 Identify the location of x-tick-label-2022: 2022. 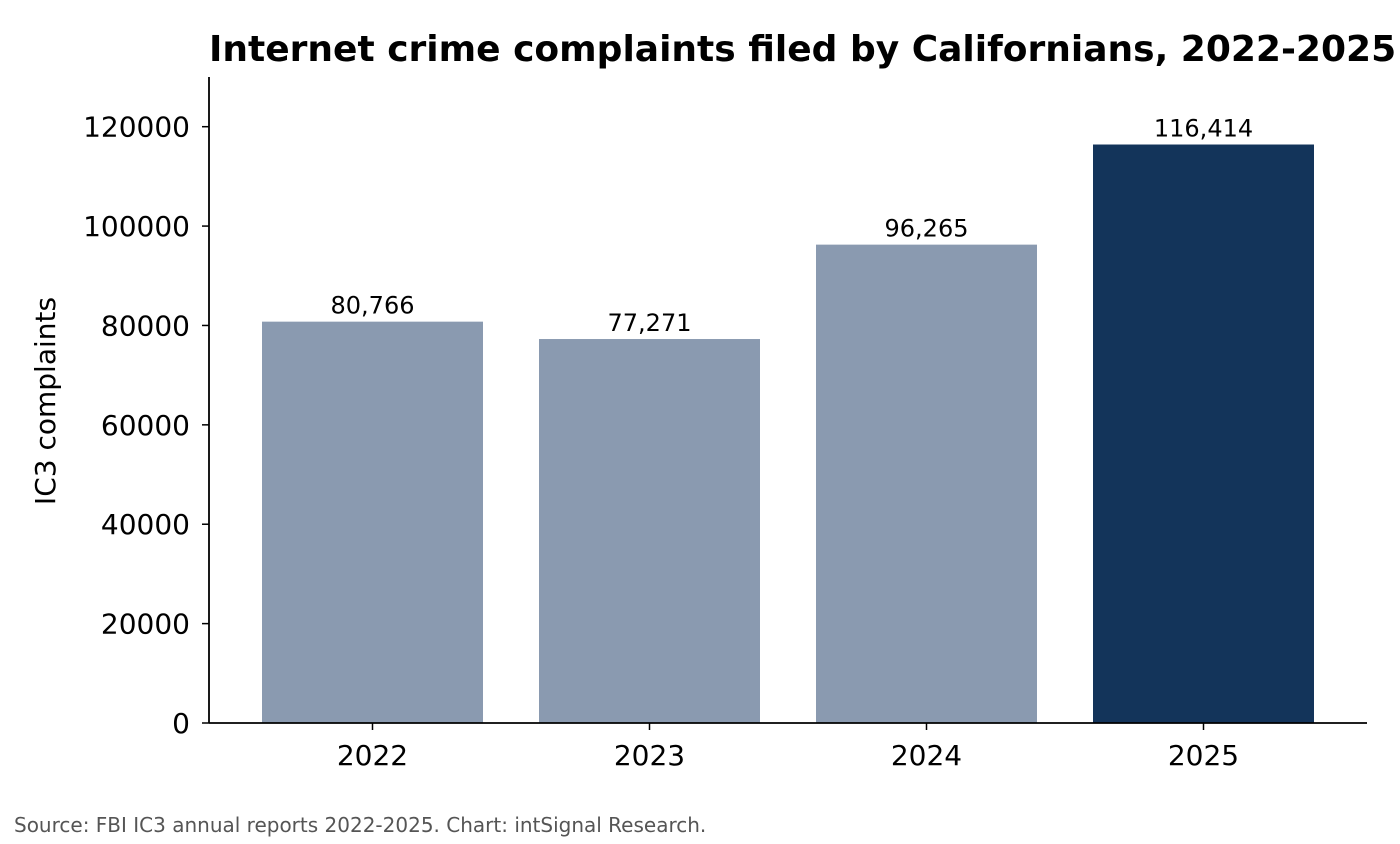
(372, 755).